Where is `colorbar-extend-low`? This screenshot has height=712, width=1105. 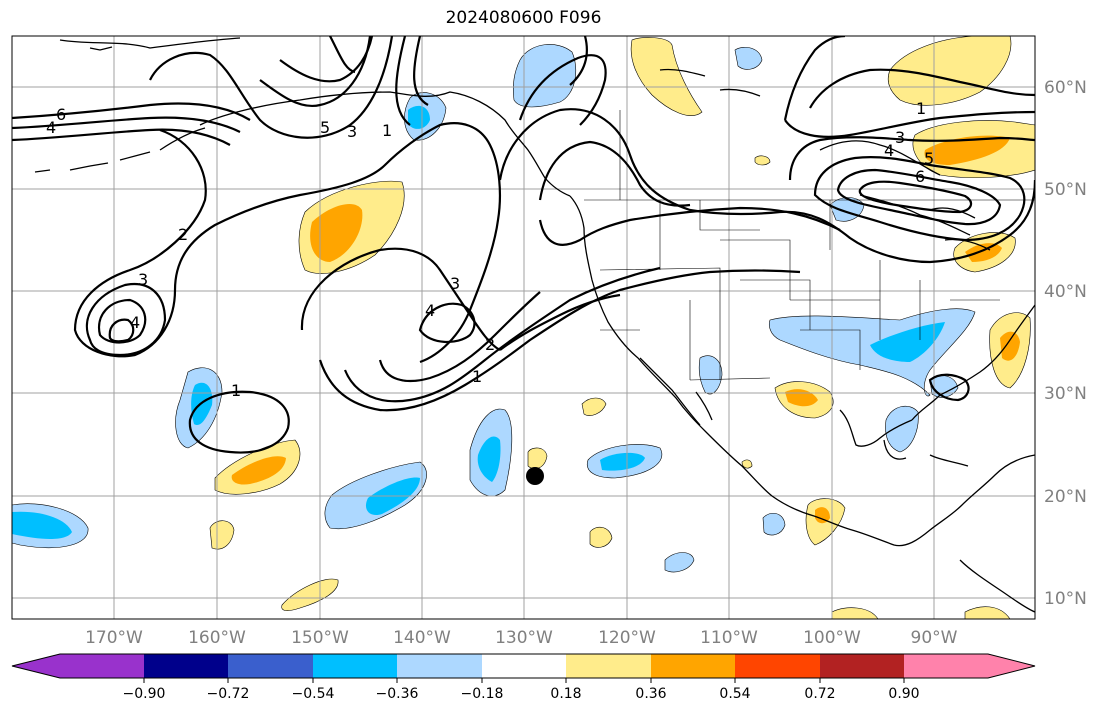
colorbar-extend-low is located at coordinates (36, 666).